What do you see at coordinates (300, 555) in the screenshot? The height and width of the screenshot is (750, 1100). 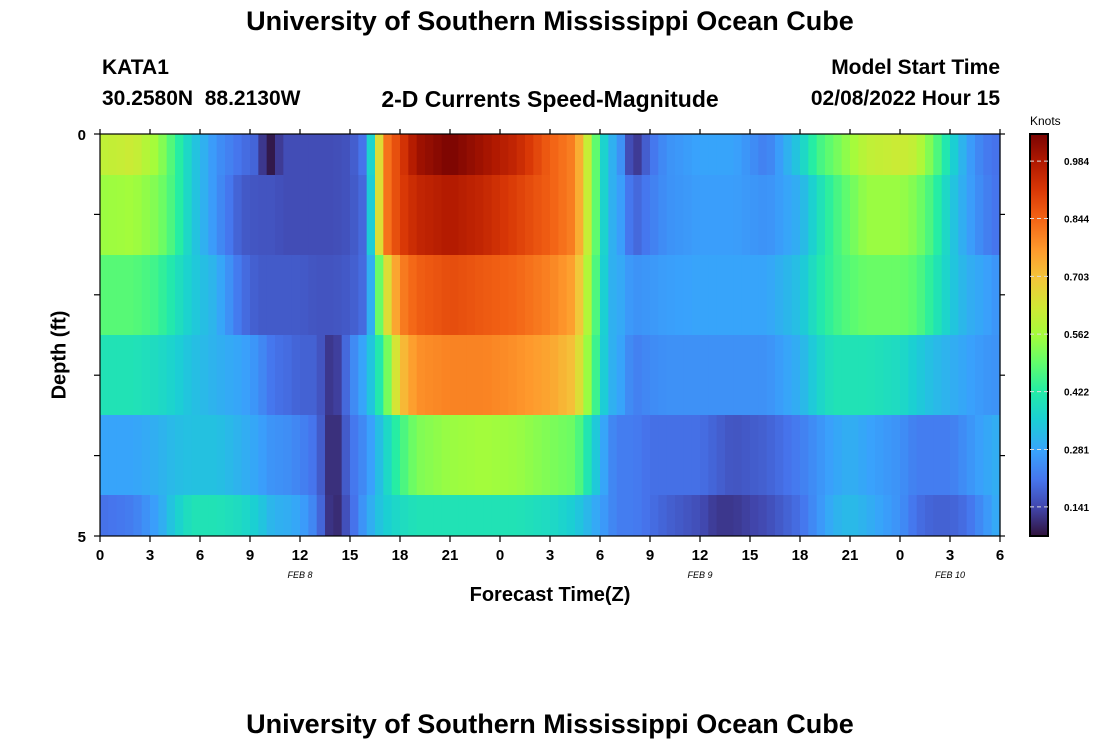 I see `x-tick-label: 12` at bounding box center [300, 555].